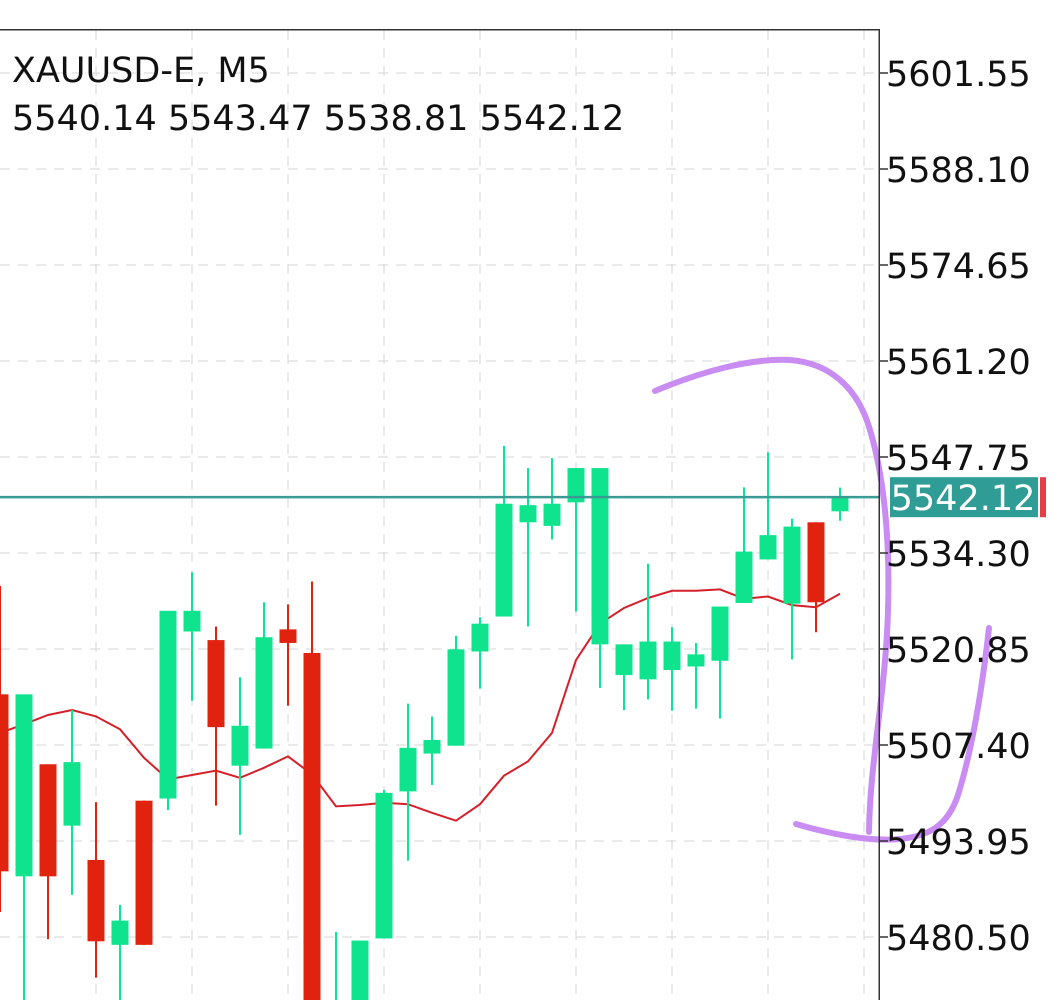 This screenshot has height=1000, width=1063. I want to click on y-tick-label: 5493.95, so click(958, 843).